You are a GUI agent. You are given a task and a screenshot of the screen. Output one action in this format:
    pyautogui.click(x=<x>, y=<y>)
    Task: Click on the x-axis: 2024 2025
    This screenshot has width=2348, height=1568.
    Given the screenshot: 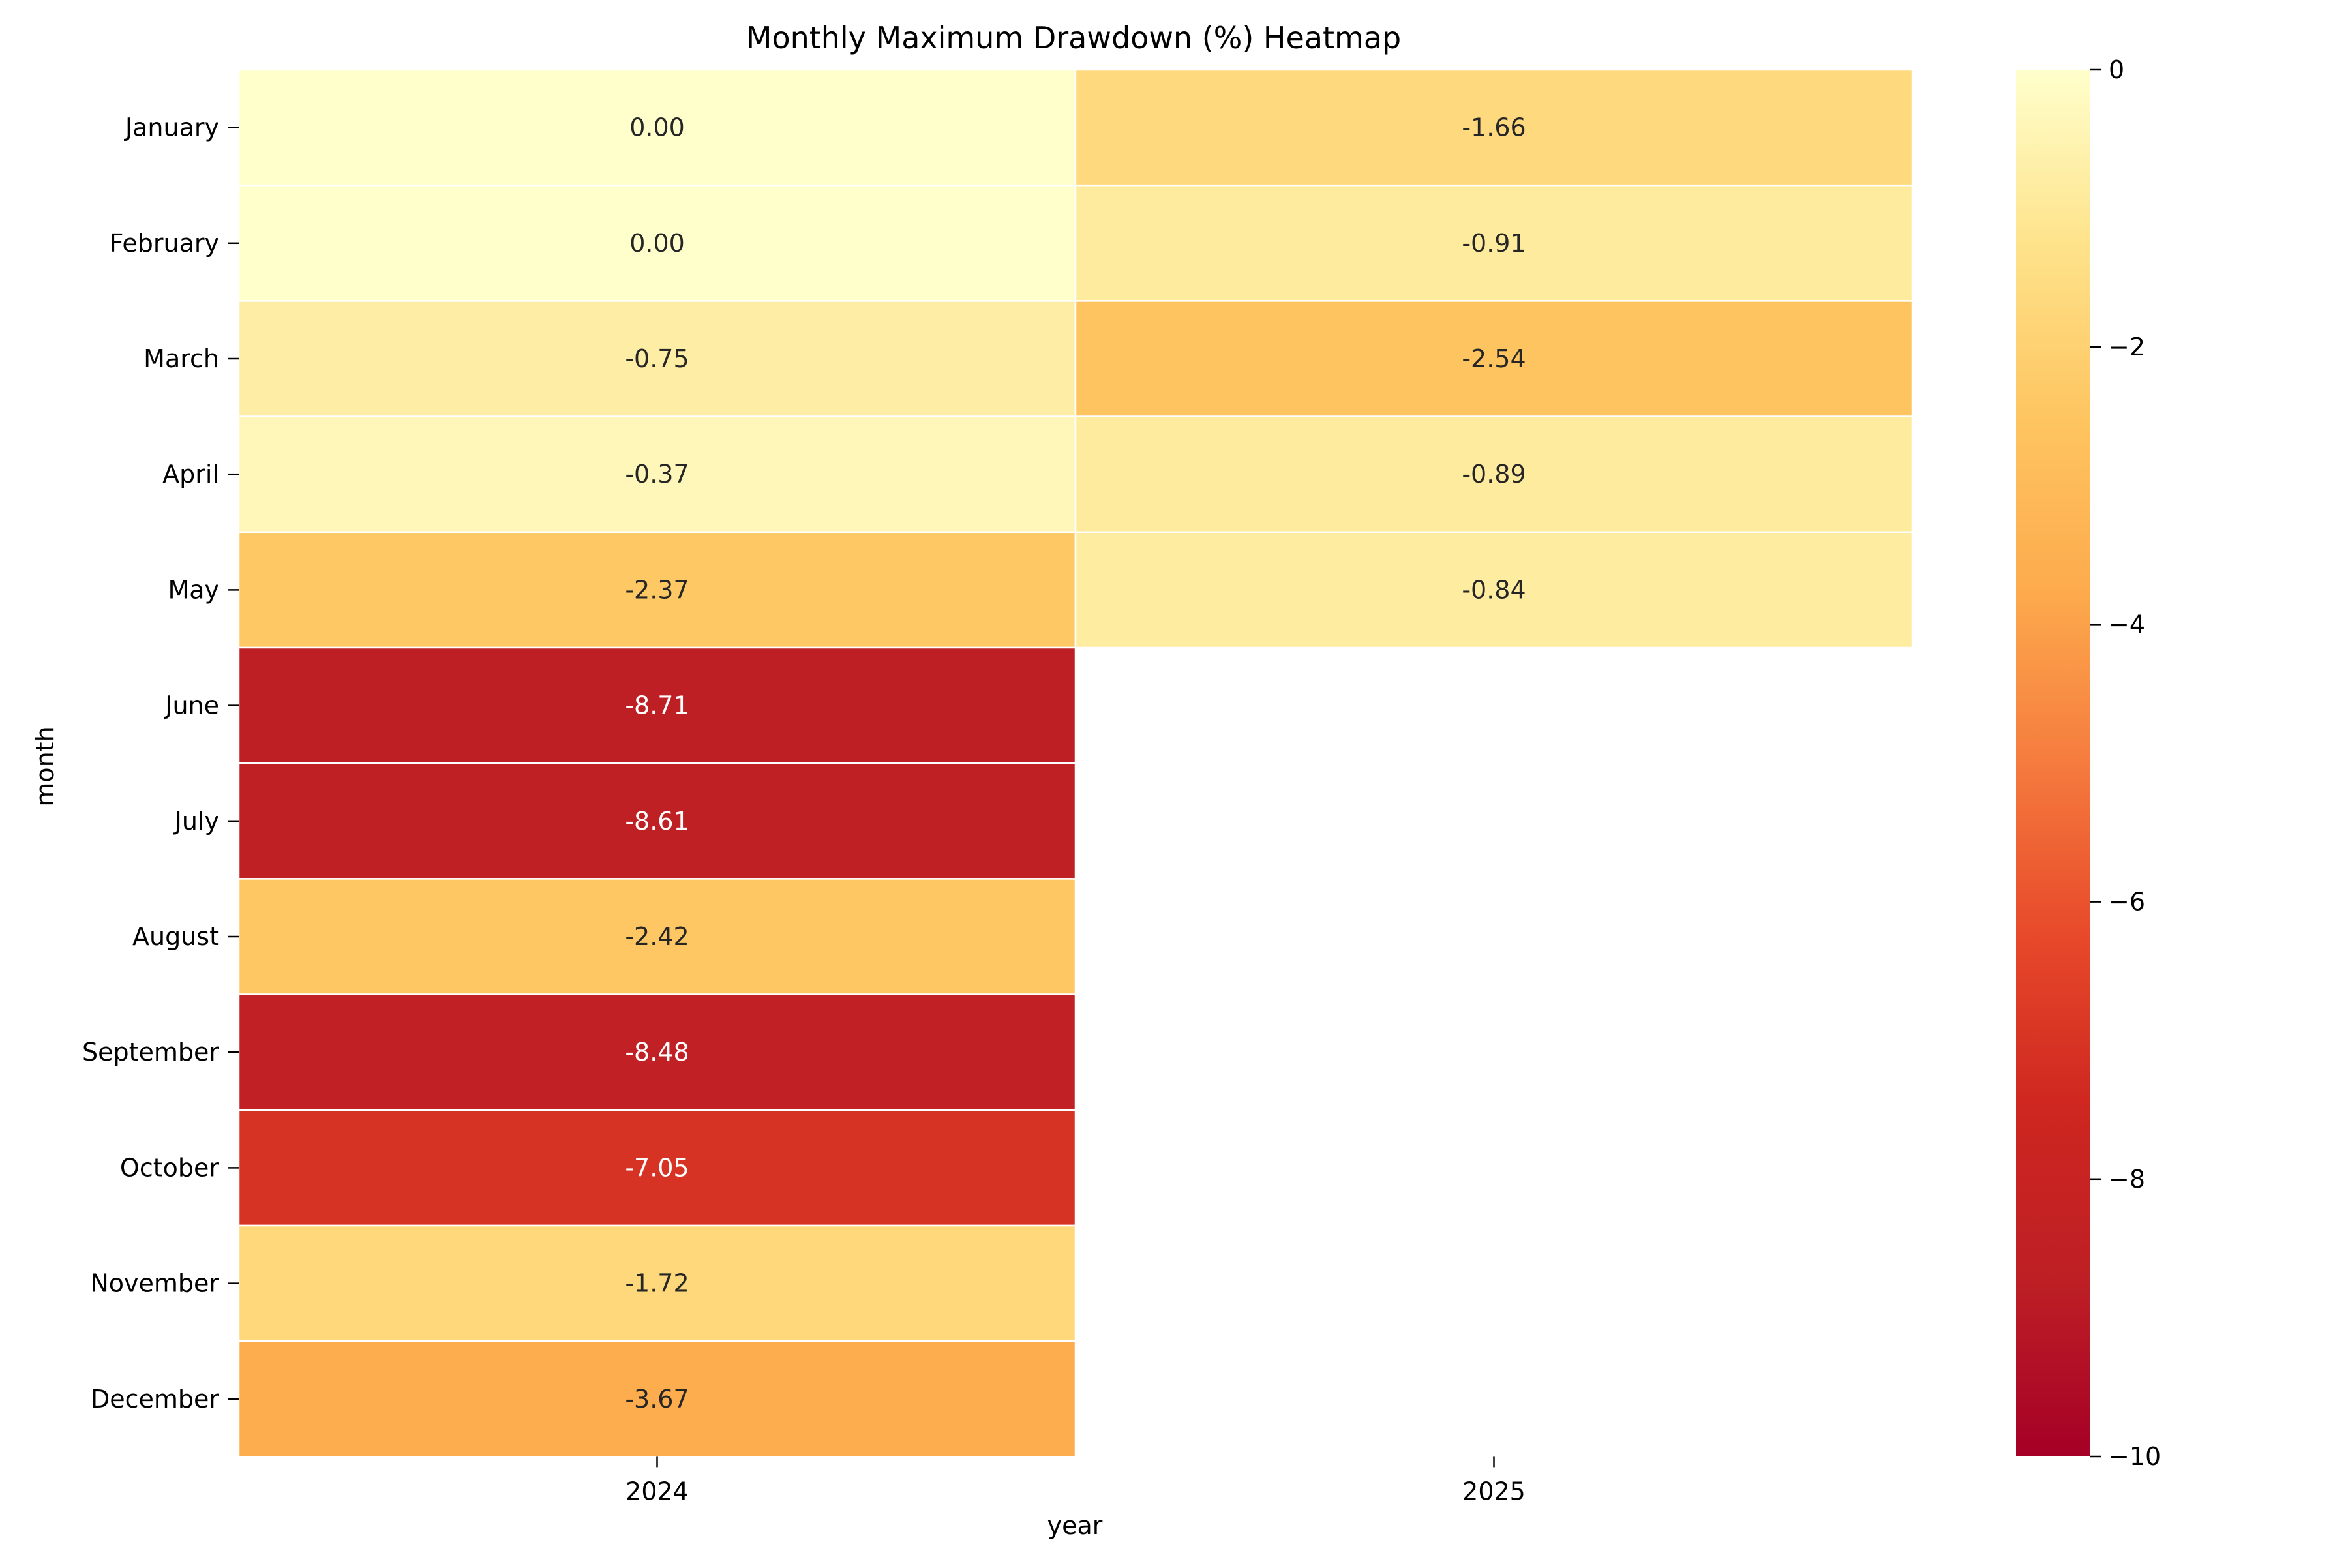 What is the action you would take?
    pyautogui.click(x=1075, y=1480)
    